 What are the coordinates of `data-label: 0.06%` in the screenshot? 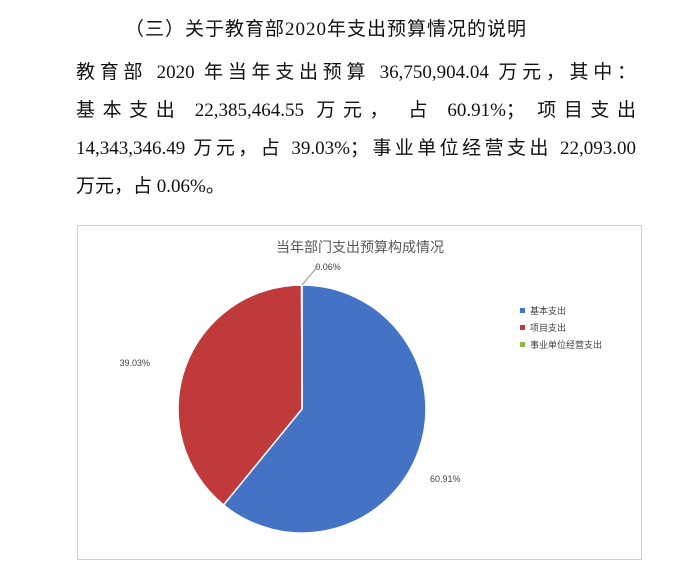 It's located at (328, 267).